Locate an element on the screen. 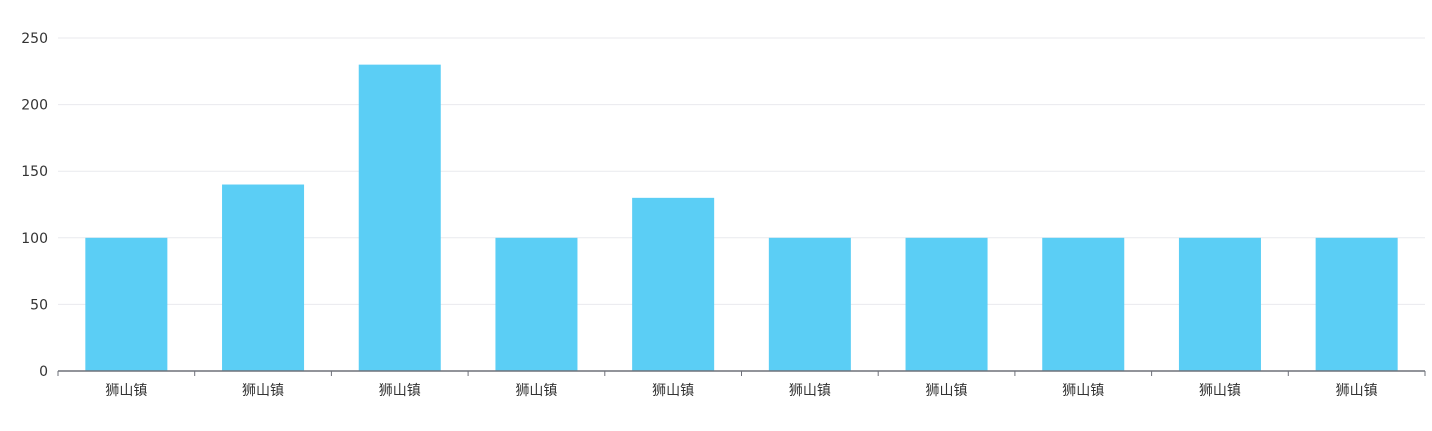 This screenshot has height=431, width=1432. y-tick-label: 100 is located at coordinates (34, 239).